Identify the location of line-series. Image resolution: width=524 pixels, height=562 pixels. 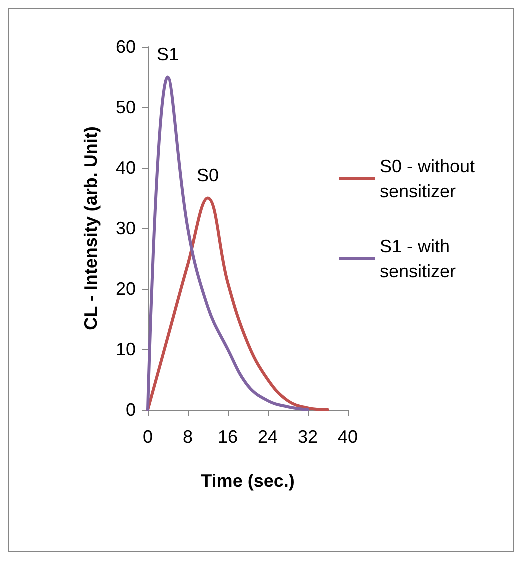
(238, 304).